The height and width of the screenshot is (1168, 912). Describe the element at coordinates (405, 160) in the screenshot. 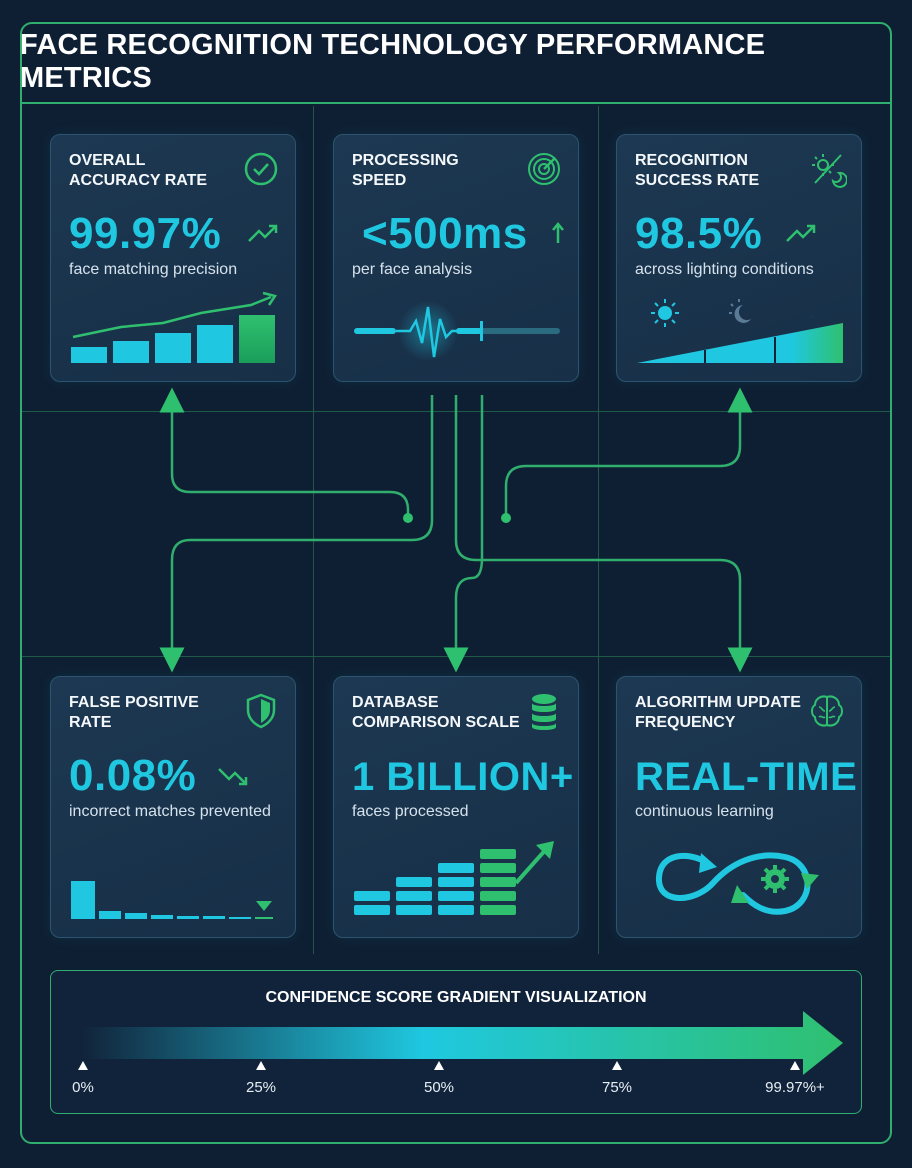

I see `title-line-1: PROCESSING` at that location.